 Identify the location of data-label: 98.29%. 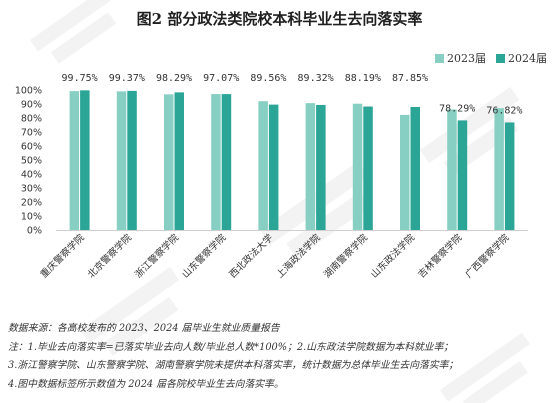
(174, 78).